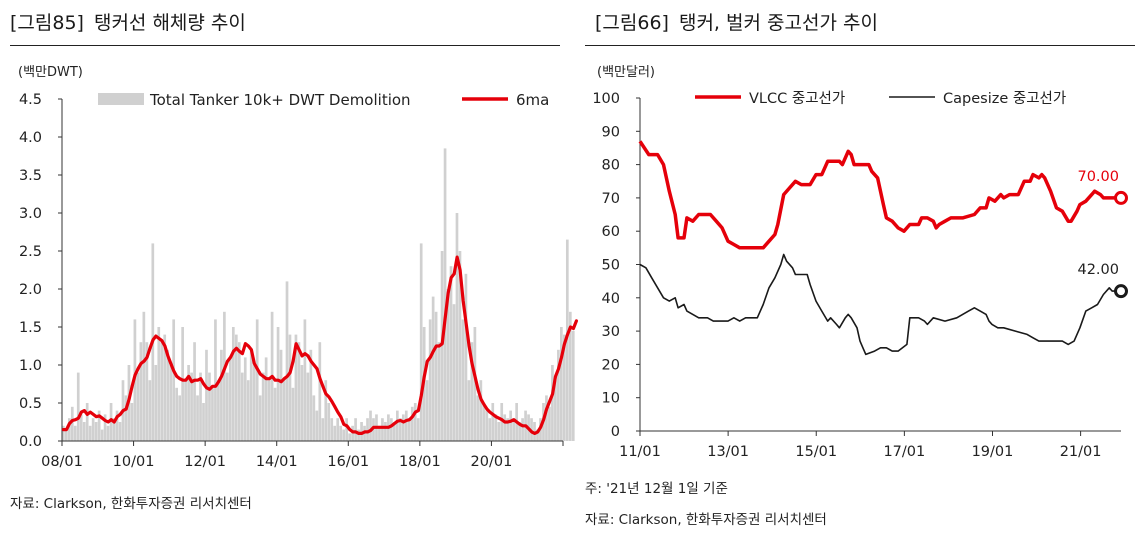 Image resolution: width=1145 pixels, height=544 pixels. I want to click on left-x-tick-label: 10/01, so click(134, 462).